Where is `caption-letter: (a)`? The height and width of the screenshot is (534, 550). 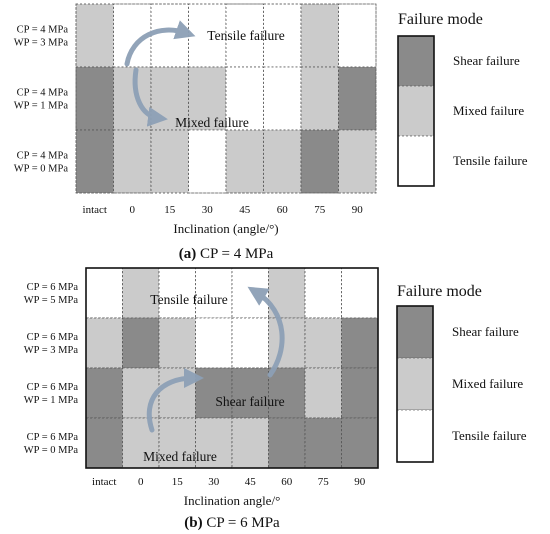
caption-letter: (a) is located at coordinates (188, 254).